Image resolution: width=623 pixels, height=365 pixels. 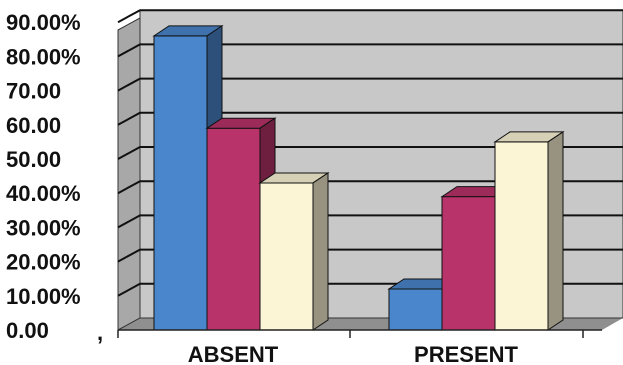 What do you see at coordinates (27, 330) in the screenshot?
I see `y-tick-label: 0.00` at bounding box center [27, 330].